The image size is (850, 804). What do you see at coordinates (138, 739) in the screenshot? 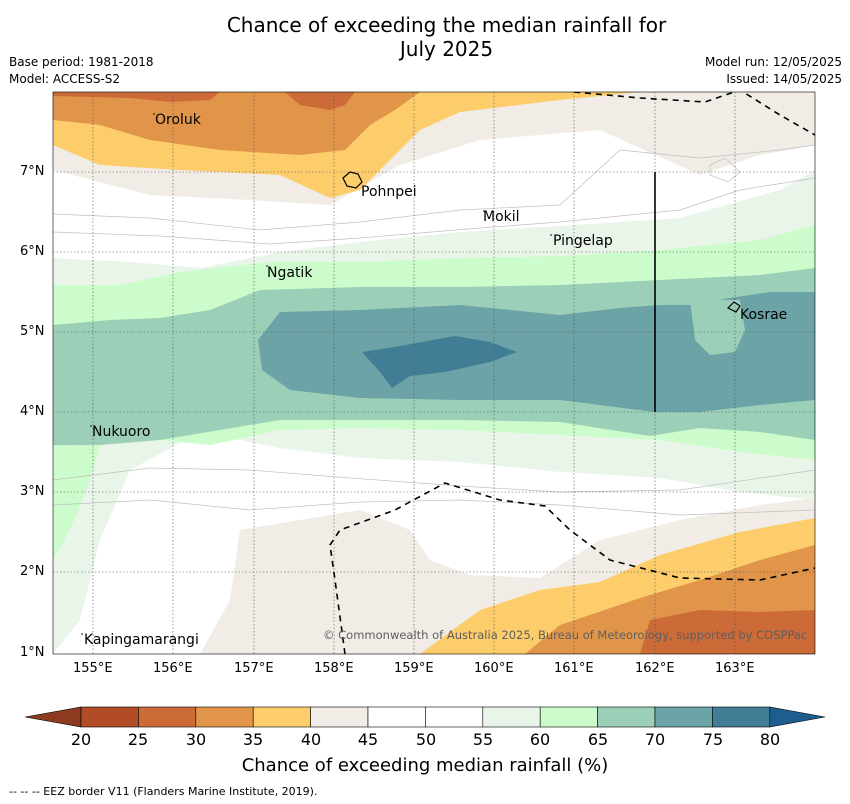
I see `colorbar-tick: 25` at bounding box center [138, 739].